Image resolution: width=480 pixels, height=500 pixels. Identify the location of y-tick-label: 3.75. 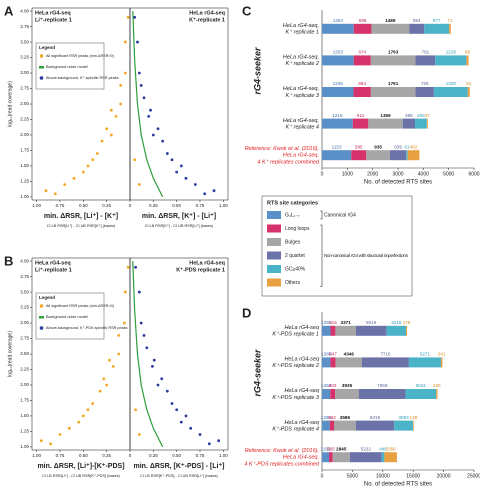
(24, 26).